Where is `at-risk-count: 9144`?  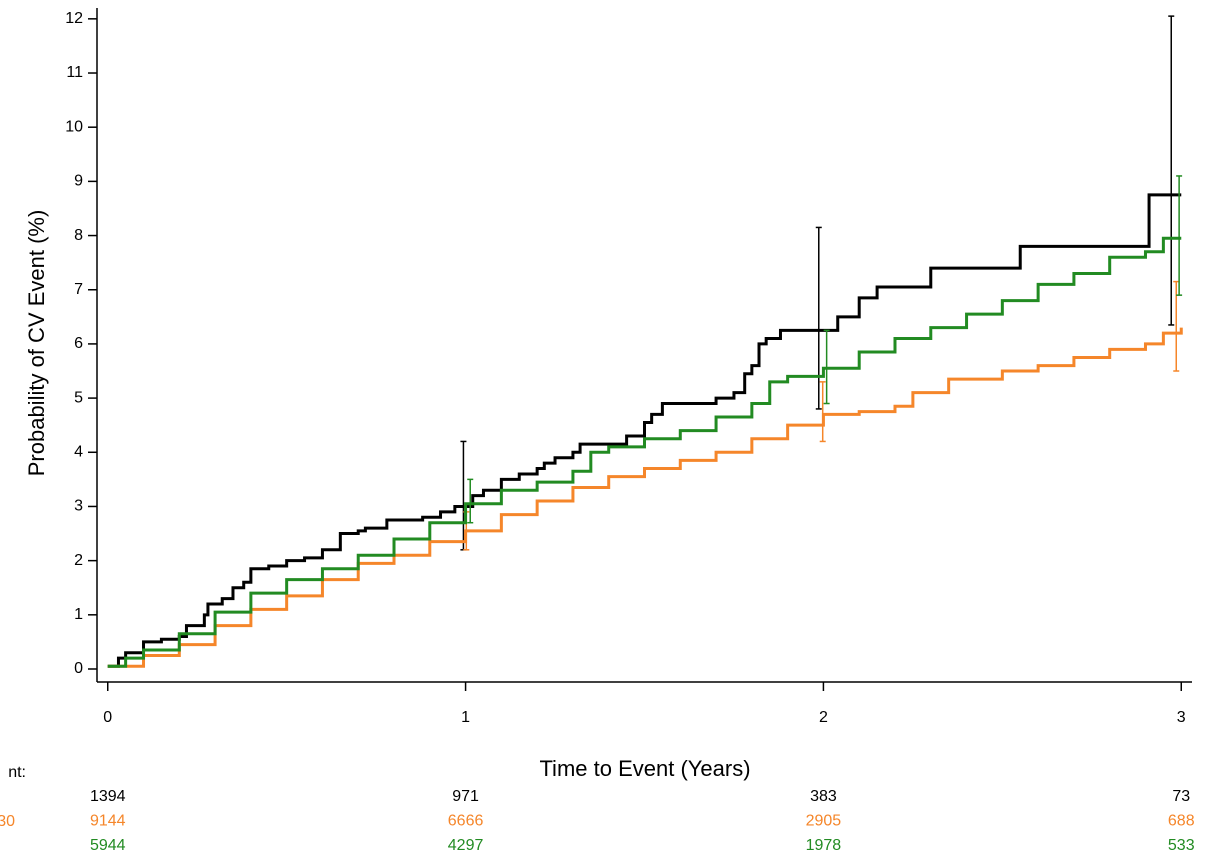 at-risk-count: 9144 is located at coordinates (108, 821).